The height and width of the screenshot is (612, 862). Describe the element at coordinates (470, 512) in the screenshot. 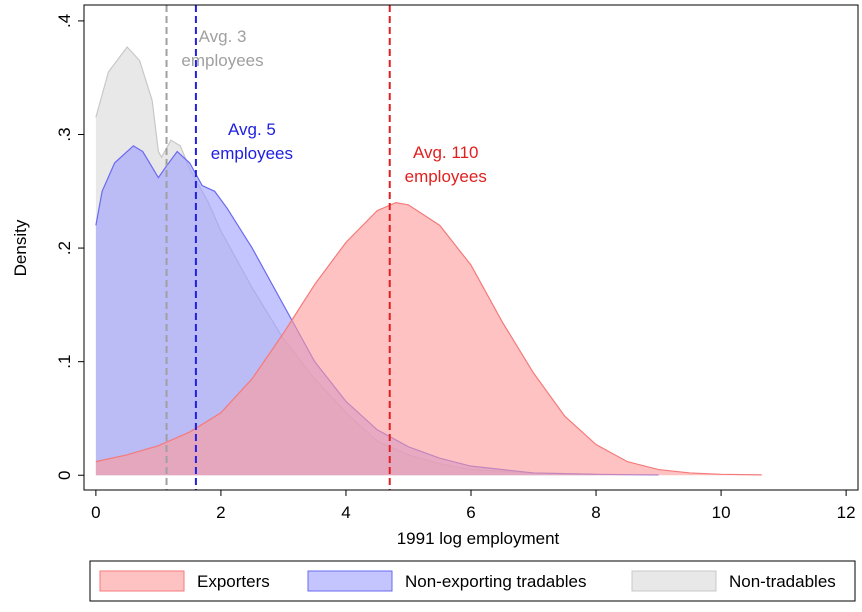

I see `x-tick-label: 6` at that location.